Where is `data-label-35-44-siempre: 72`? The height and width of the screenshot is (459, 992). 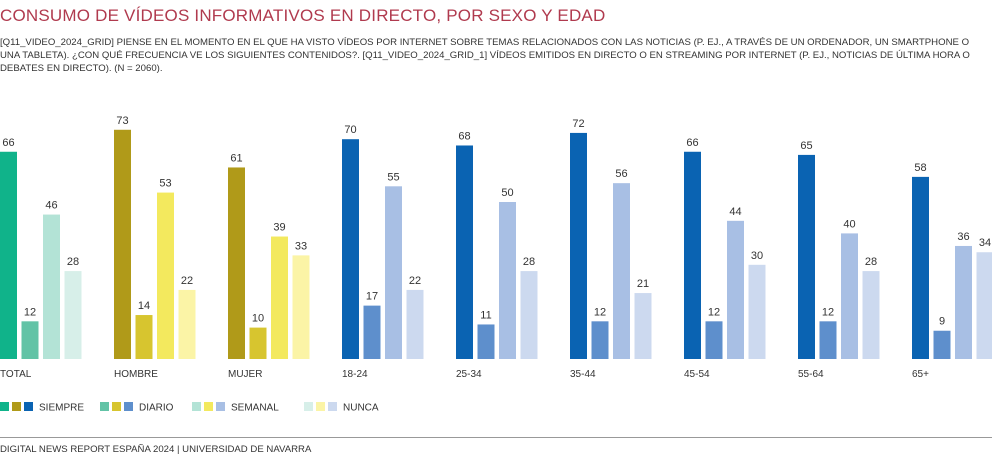
data-label-35-44-siempre: 72 is located at coordinates (578, 124).